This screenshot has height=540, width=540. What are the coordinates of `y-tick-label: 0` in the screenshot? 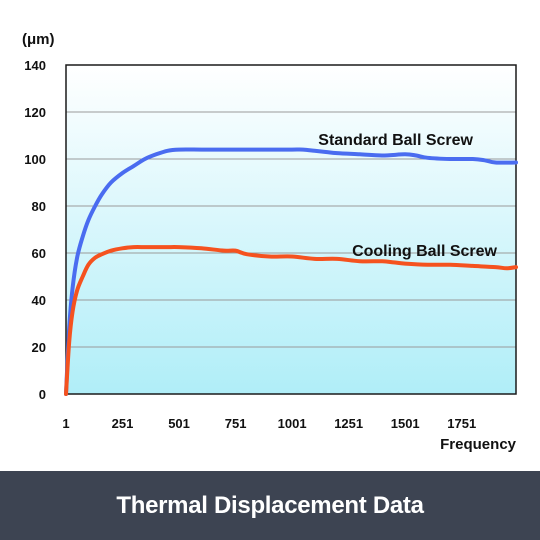 It's located at (42, 394).